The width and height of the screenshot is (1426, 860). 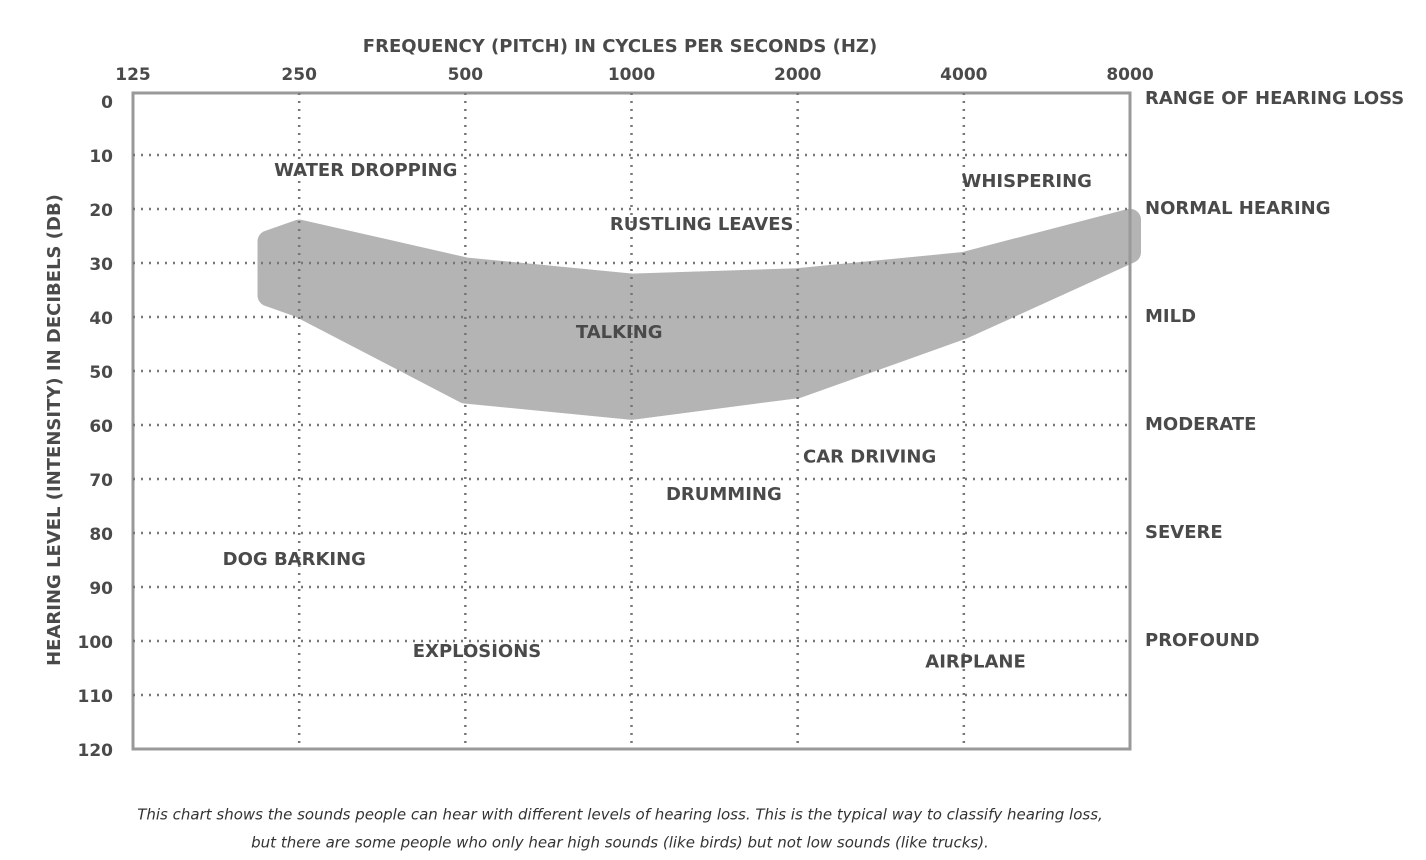 What do you see at coordinates (702, 224) in the screenshot?
I see `sound-label: RUSTLING LEAVES` at bounding box center [702, 224].